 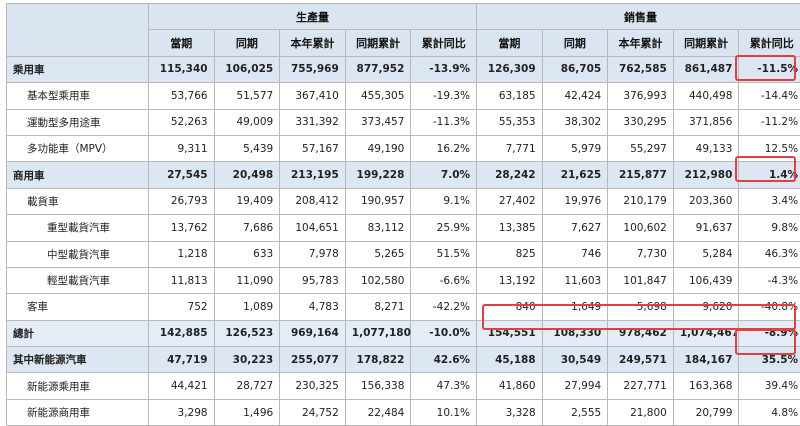 I want to click on table-cell: 255,077, so click(x=313, y=360).